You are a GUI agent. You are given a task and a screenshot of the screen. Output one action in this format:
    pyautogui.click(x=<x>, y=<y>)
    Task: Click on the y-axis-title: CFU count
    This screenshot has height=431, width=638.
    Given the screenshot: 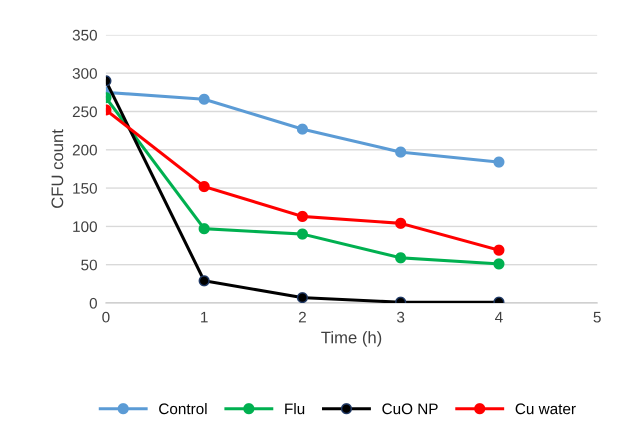 What is the action you would take?
    pyautogui.click(x=57, y=168)
    